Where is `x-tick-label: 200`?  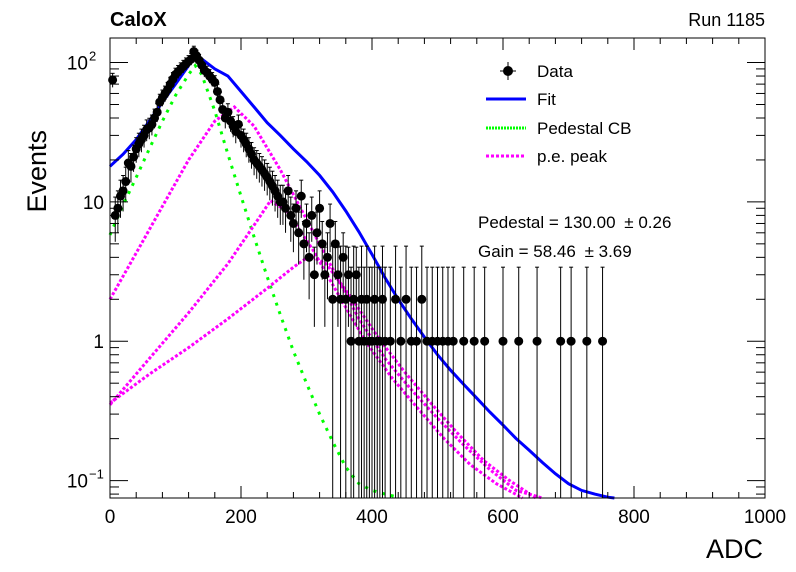 x-tick-label: 200 is located at coordinates (241, 517).